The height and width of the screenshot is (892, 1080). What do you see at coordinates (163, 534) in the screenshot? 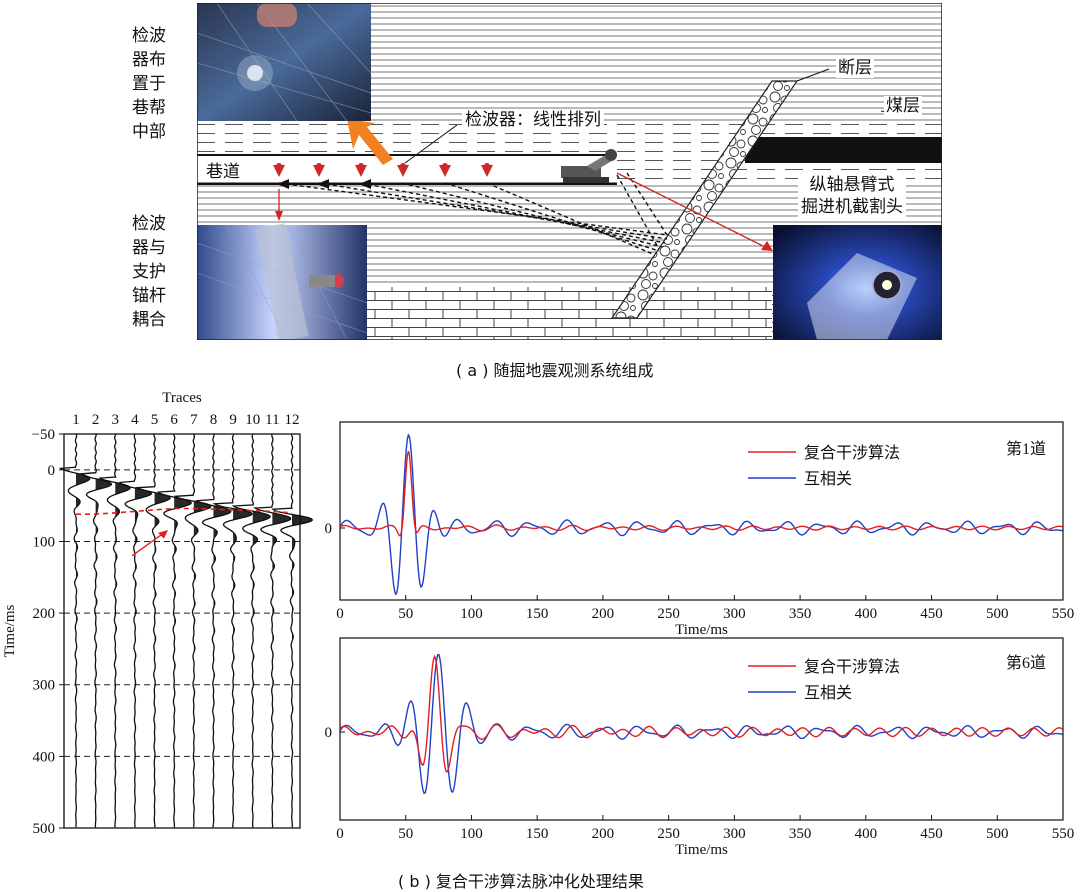
I see `red-arrowhead` at bounding box center [163, 534].